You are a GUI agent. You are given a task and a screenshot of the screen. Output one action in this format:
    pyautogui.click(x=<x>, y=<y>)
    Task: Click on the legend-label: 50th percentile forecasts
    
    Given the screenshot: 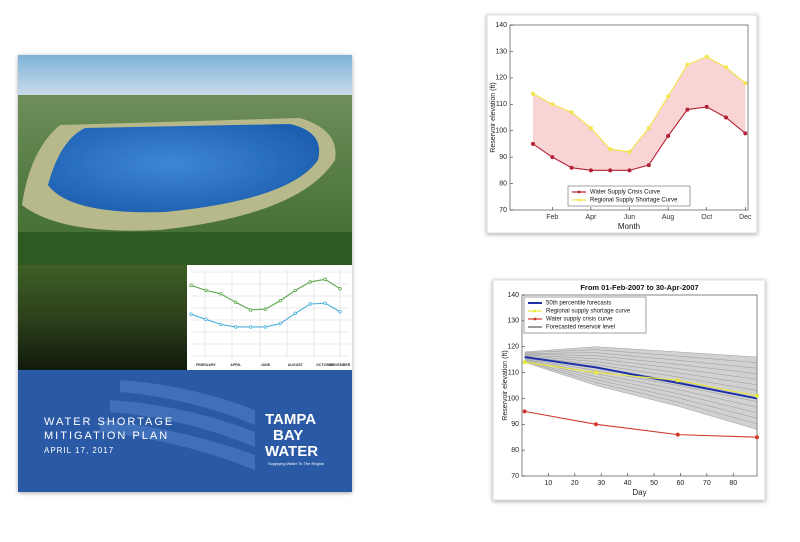 What is the action you would take?
    pyautogui.click(x=578, y=304)
    